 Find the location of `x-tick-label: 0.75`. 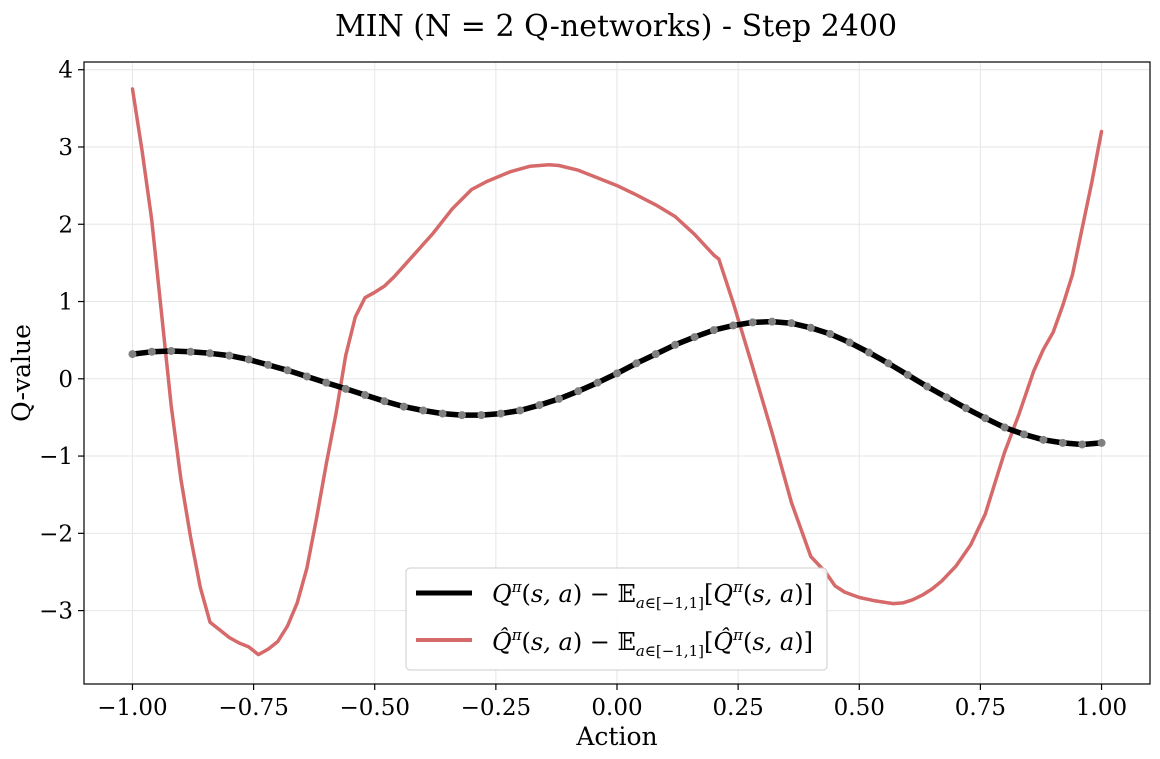

x-tick-label: 0.75 is located at coordinates (980, 708).